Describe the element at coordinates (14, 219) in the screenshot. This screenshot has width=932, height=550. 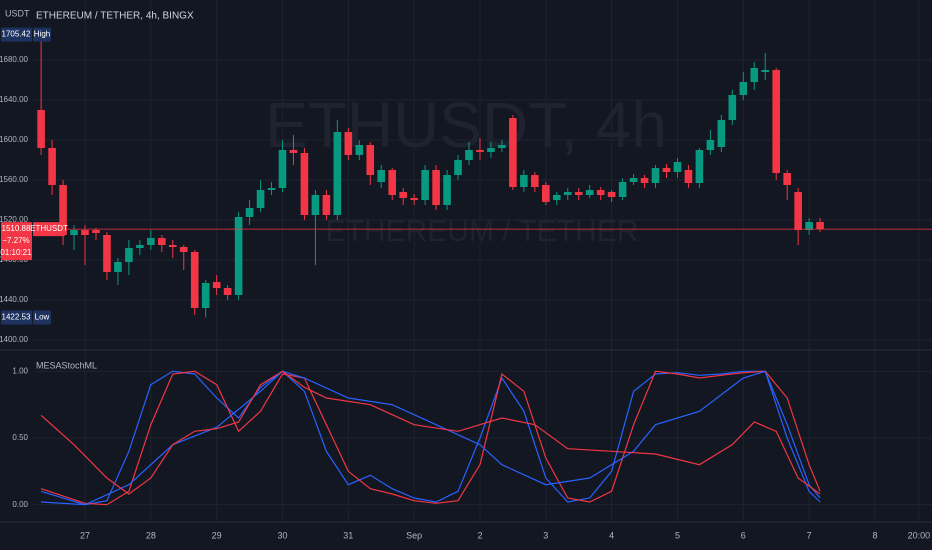
I see `y-tick-label: 1520.00` at that location.